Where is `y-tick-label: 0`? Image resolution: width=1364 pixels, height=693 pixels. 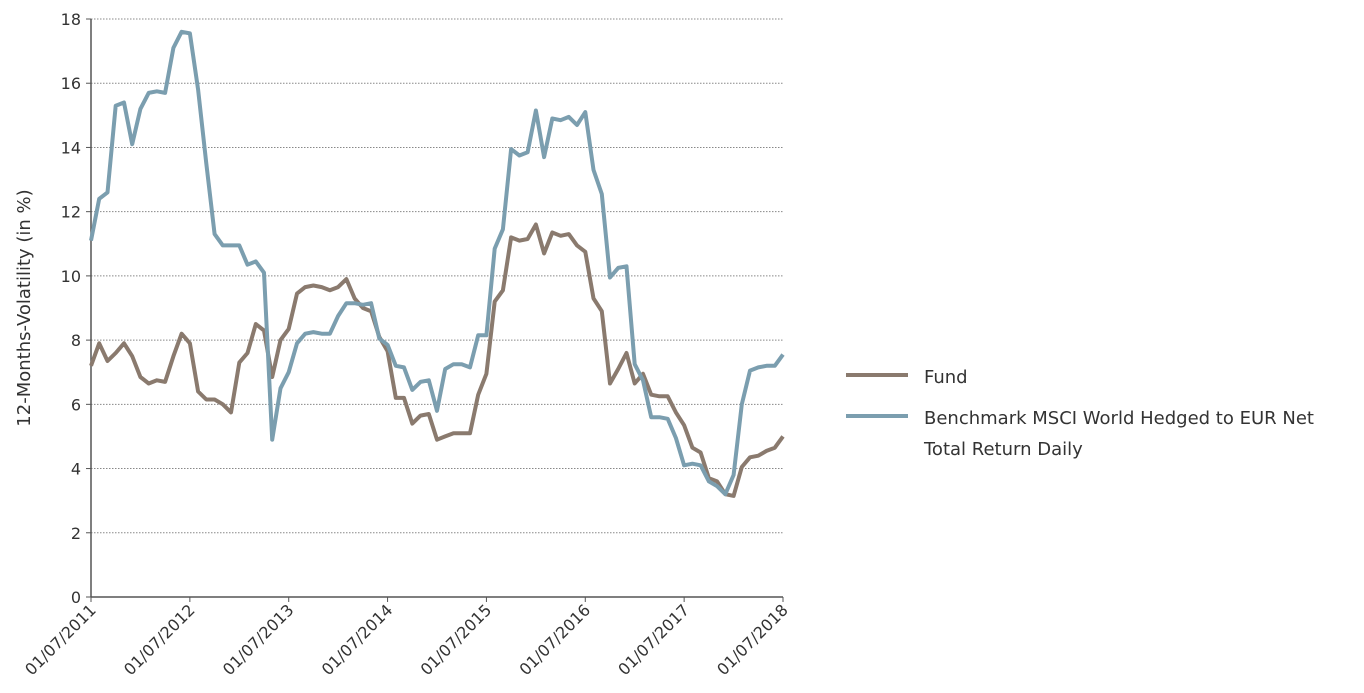
y-tick-label: 0 is located at coordinates (76, 597).